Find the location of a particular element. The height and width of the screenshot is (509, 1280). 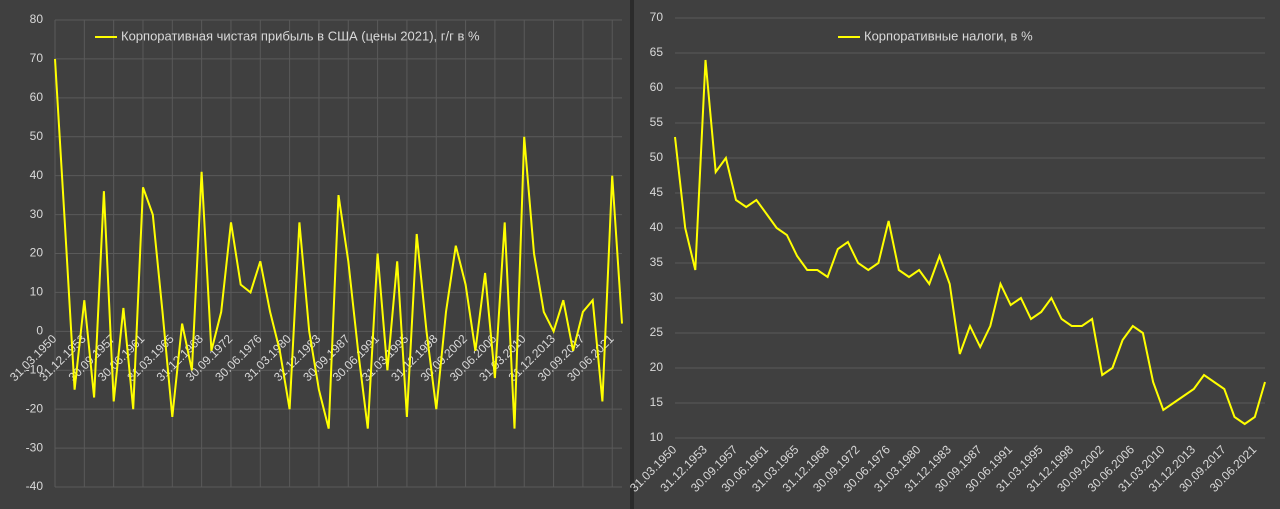

legend-label: Корпоративные налоги, в % is located at coordinates (948, 35).